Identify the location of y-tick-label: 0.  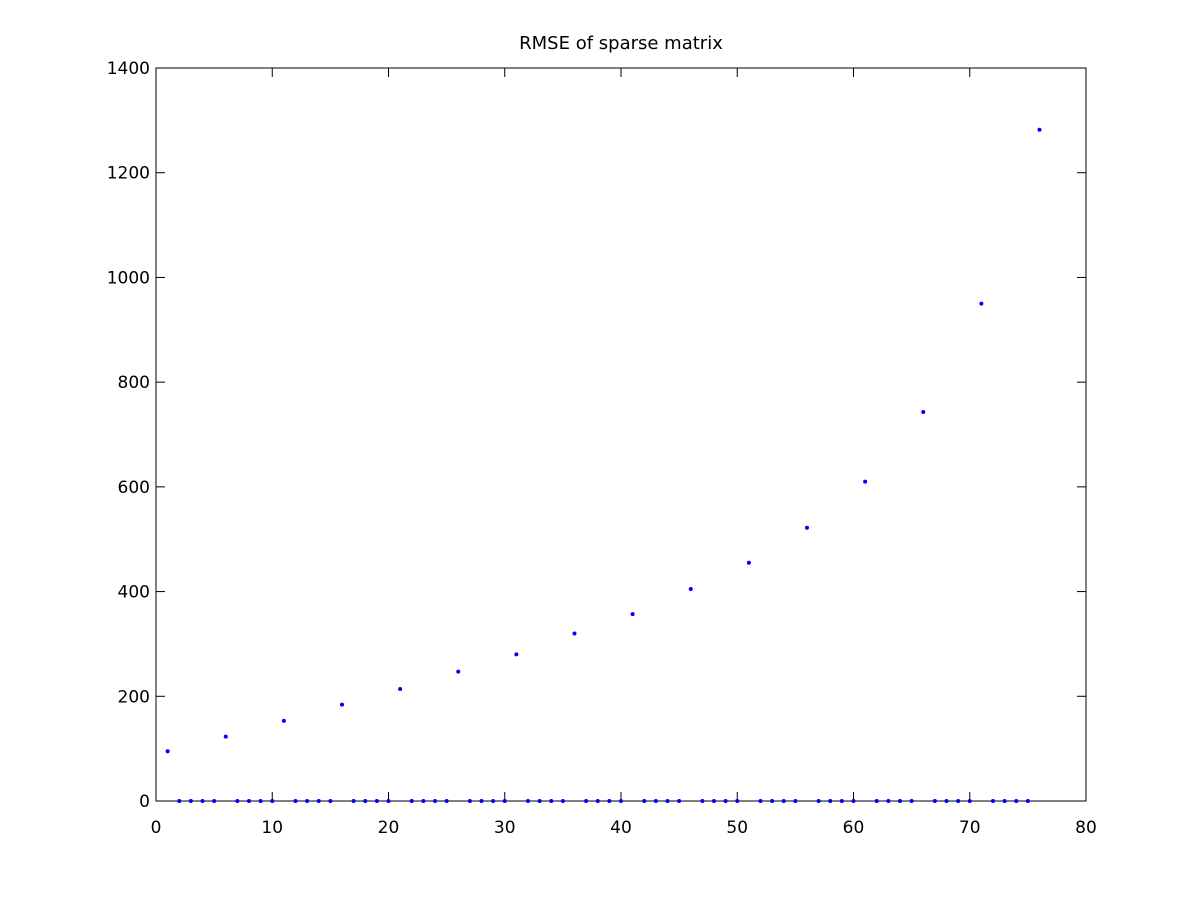
(144, 802).